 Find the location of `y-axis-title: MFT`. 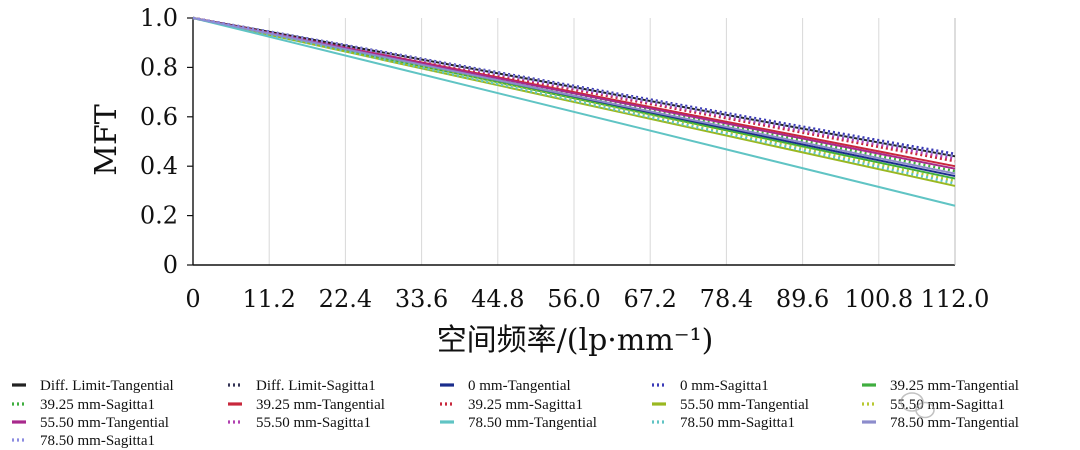

y-axis-title: MFT is located at coordinates (106, 140).